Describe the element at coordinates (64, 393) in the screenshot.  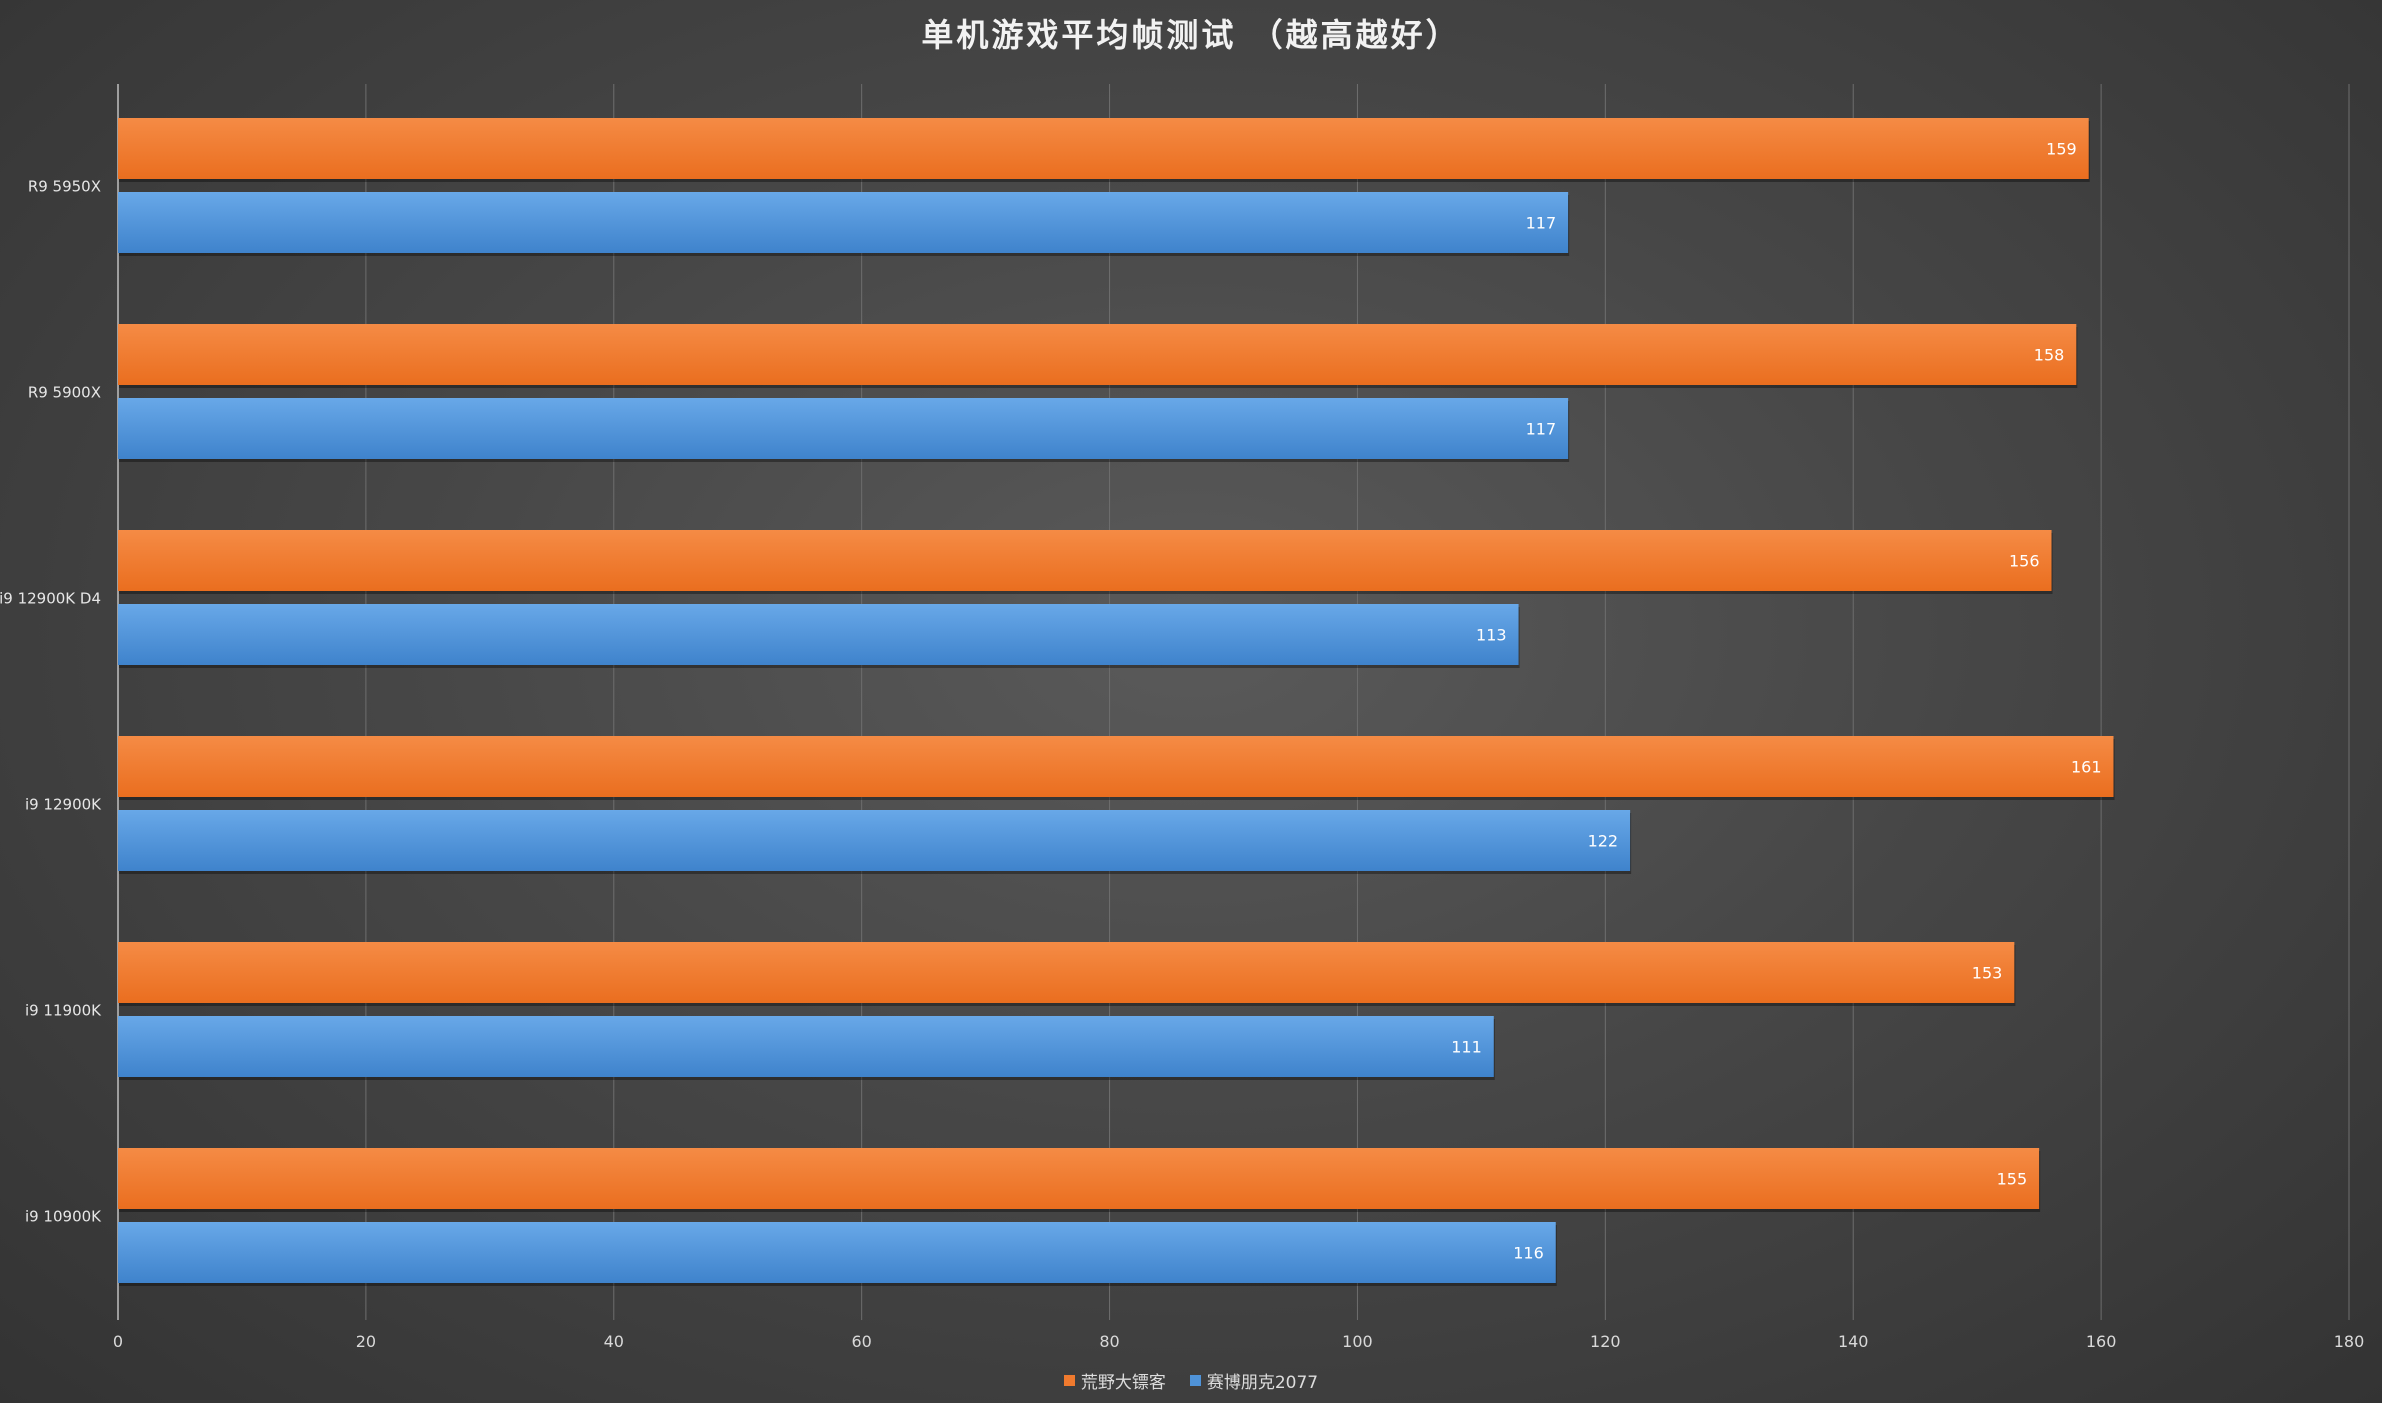
I see `category-label-1: R9 5900X` at that location.